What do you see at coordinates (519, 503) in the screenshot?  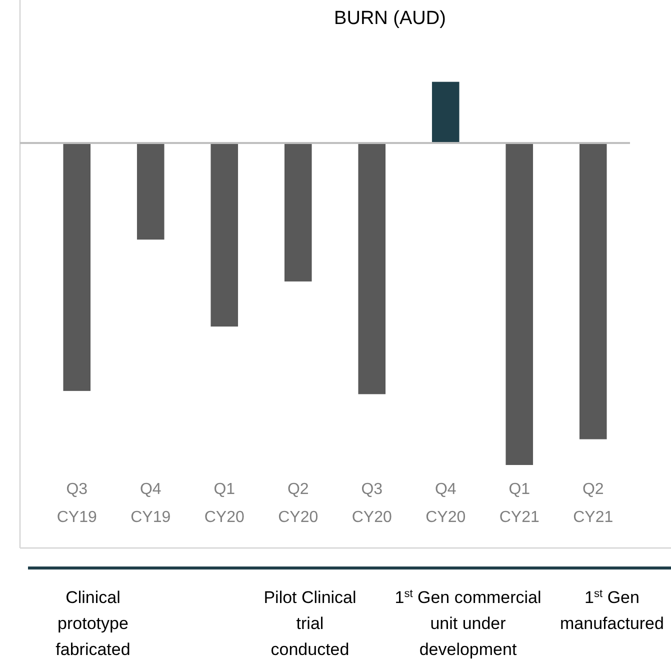 I see `x-tick-label: Q1 CY21` at bounding box center [519, 503].